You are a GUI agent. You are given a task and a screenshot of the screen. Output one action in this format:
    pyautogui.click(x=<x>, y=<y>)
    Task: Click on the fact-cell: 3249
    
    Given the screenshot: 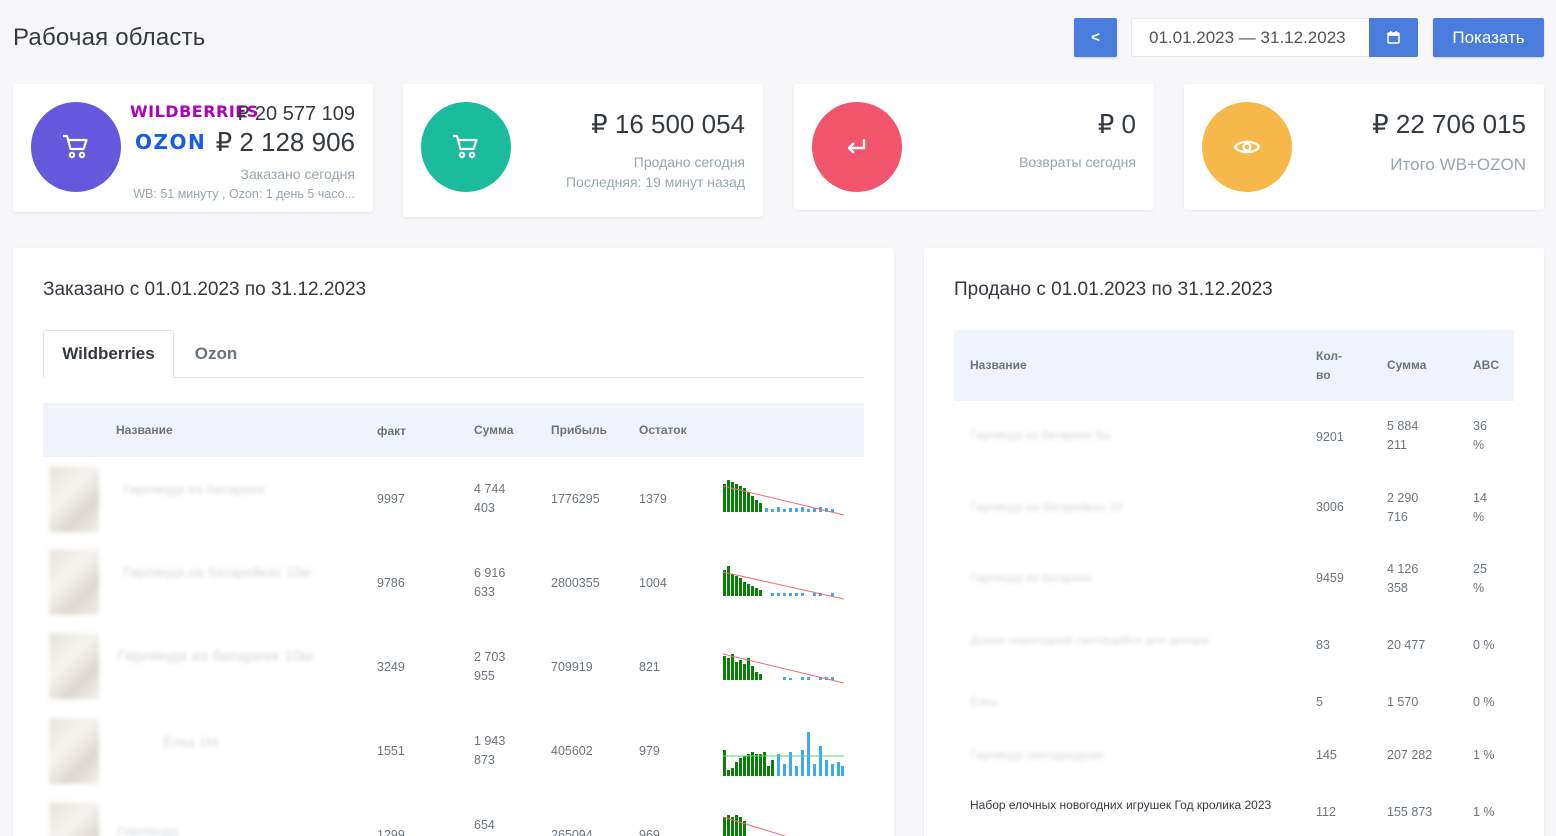 What is the action you would take?
    pyautogui.click(x=391, y=667)
    